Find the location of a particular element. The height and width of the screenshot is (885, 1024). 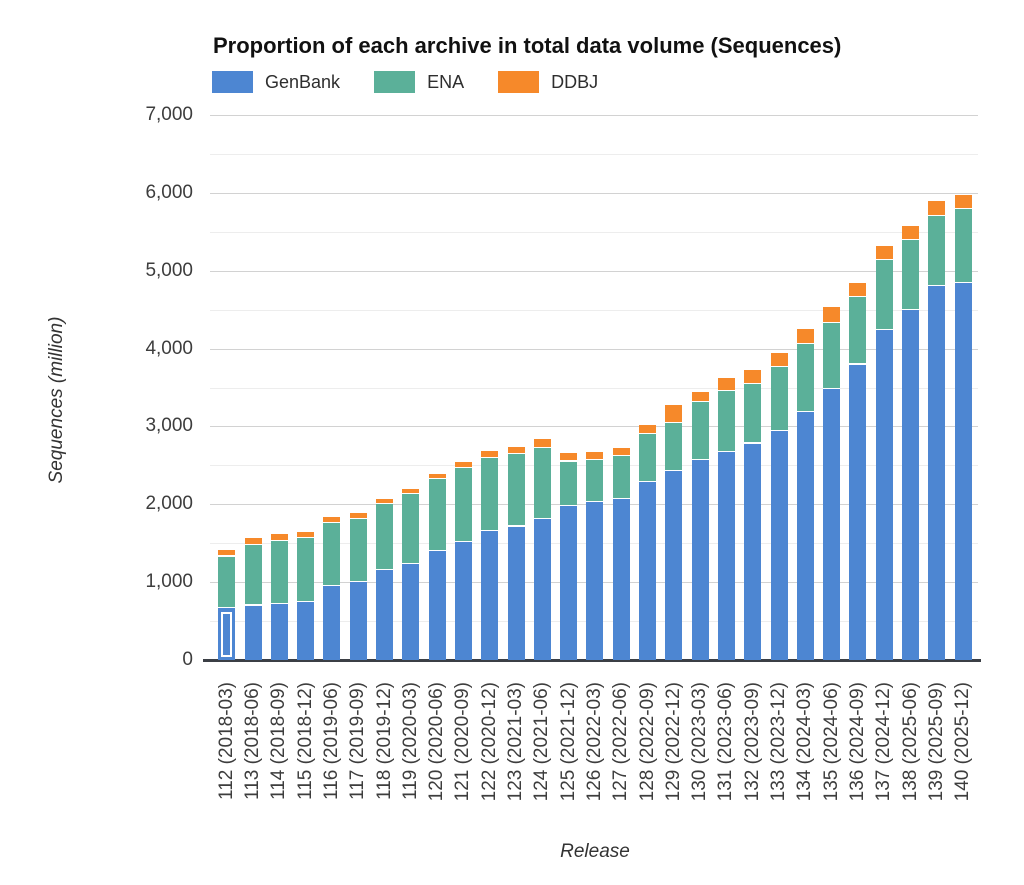

x-tick-label: 117 (2019-09) is located at coordinates (358, 741).